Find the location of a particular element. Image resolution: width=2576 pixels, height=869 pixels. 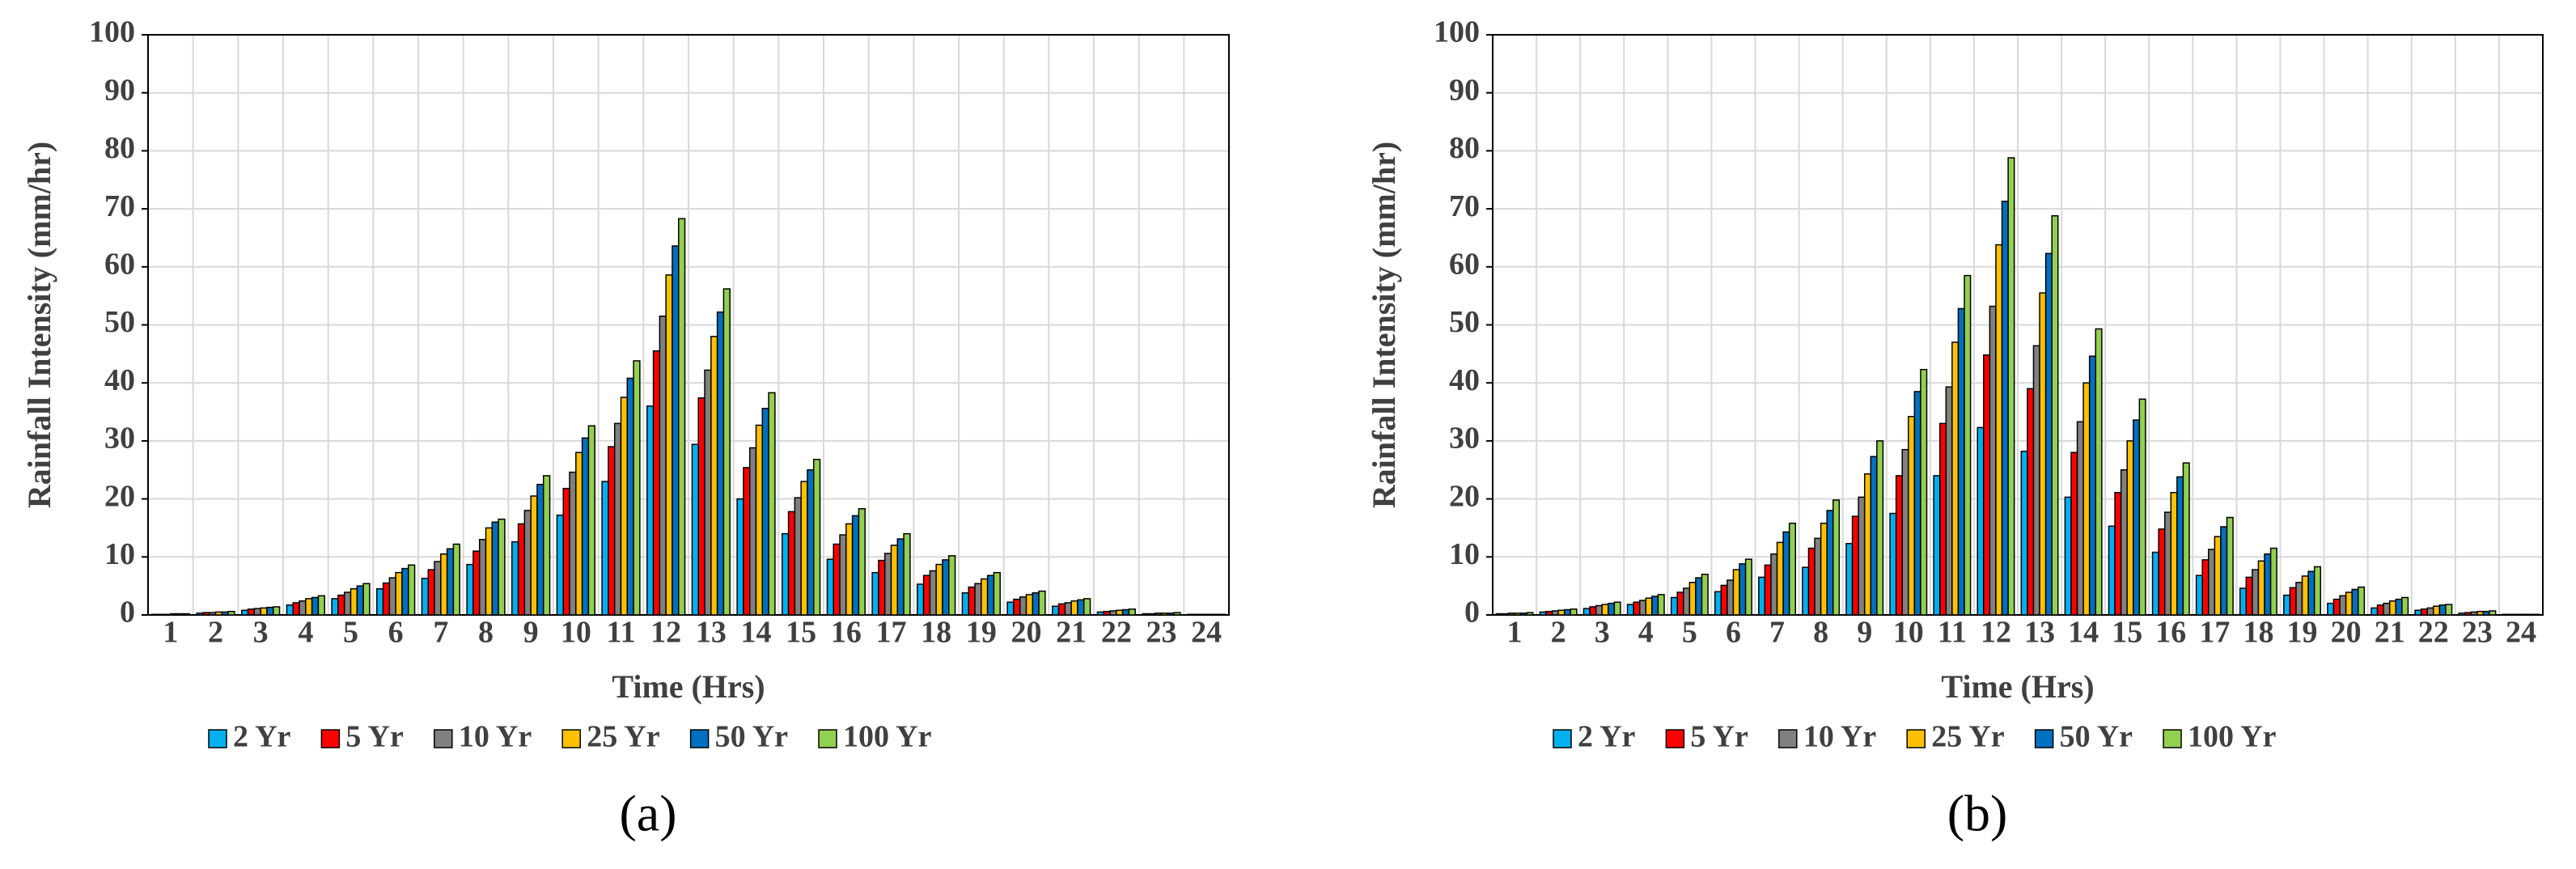

y-tick-label: 100 is located at coordinates (1457, 32).